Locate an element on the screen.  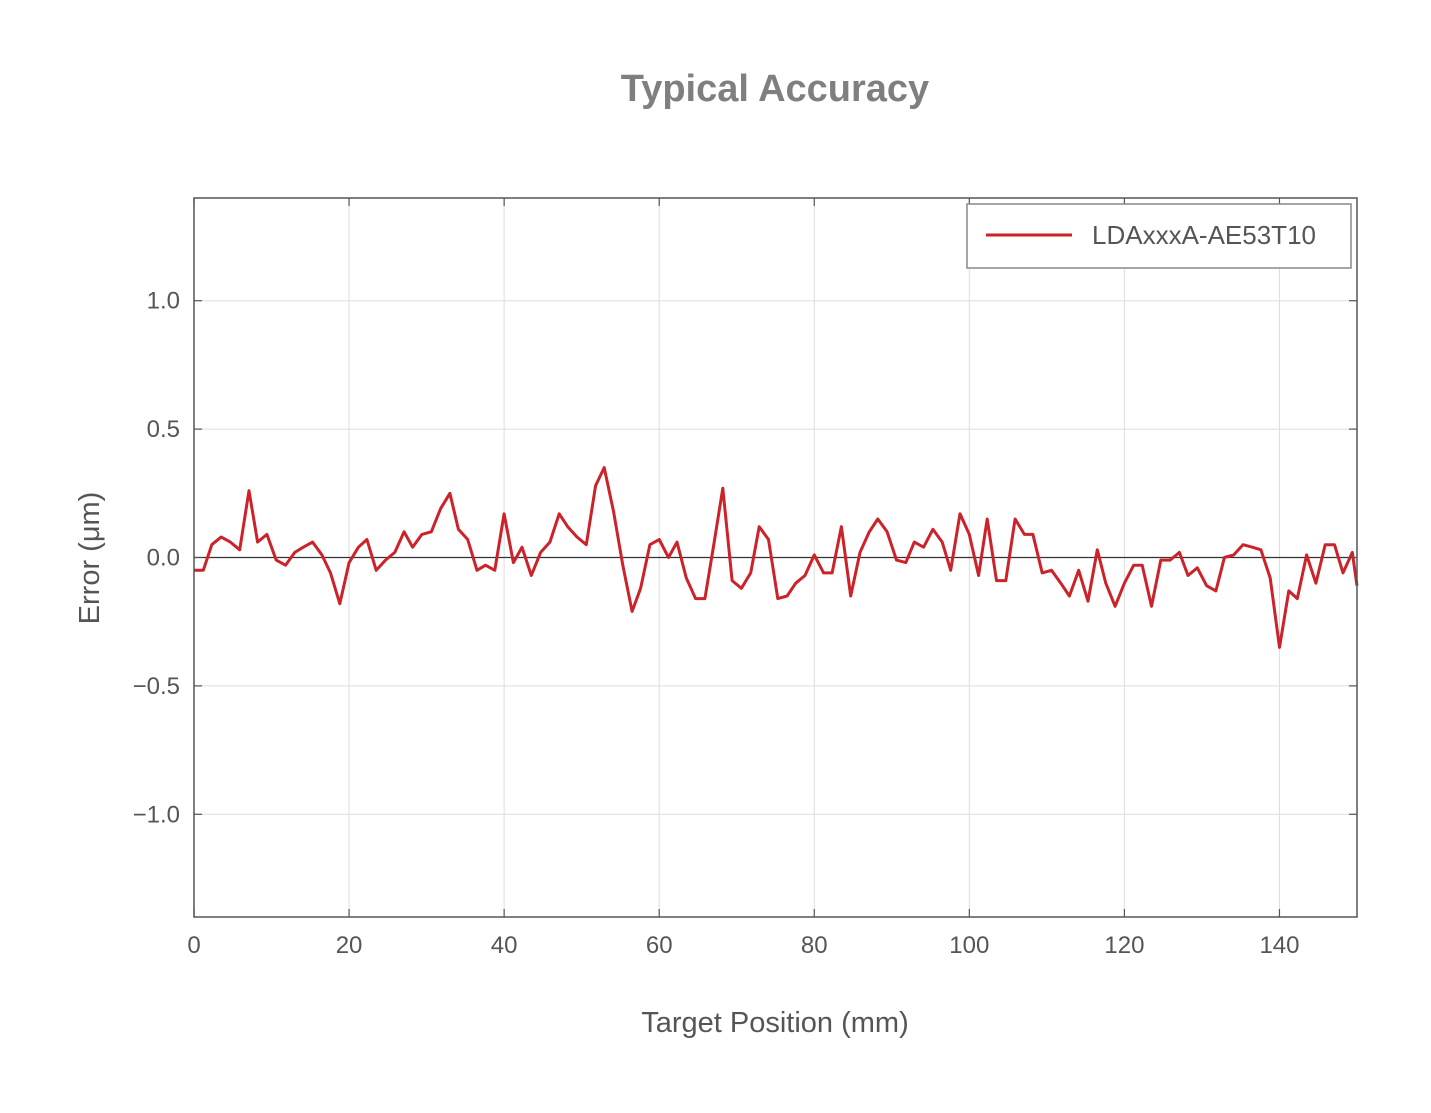
legend: LDAxxxA-AE53T10 is located at coordinates (1159, 236).